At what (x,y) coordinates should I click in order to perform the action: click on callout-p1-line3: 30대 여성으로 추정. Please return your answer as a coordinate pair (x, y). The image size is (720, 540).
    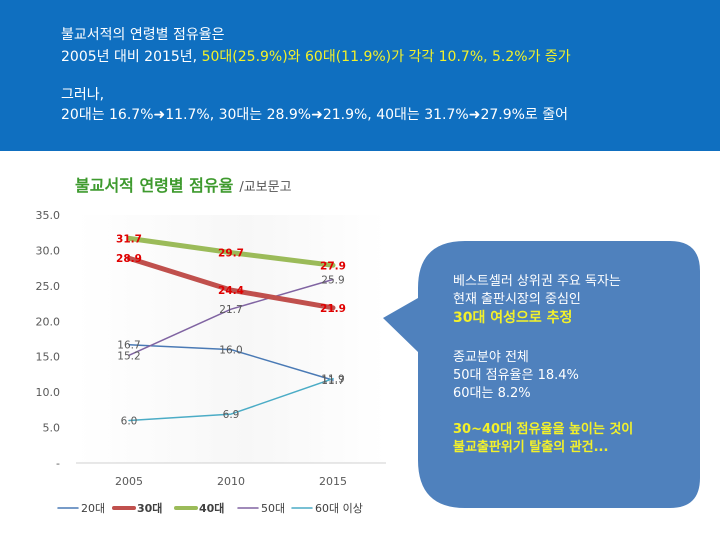
    Looking at the image, I should click on (513, 318).